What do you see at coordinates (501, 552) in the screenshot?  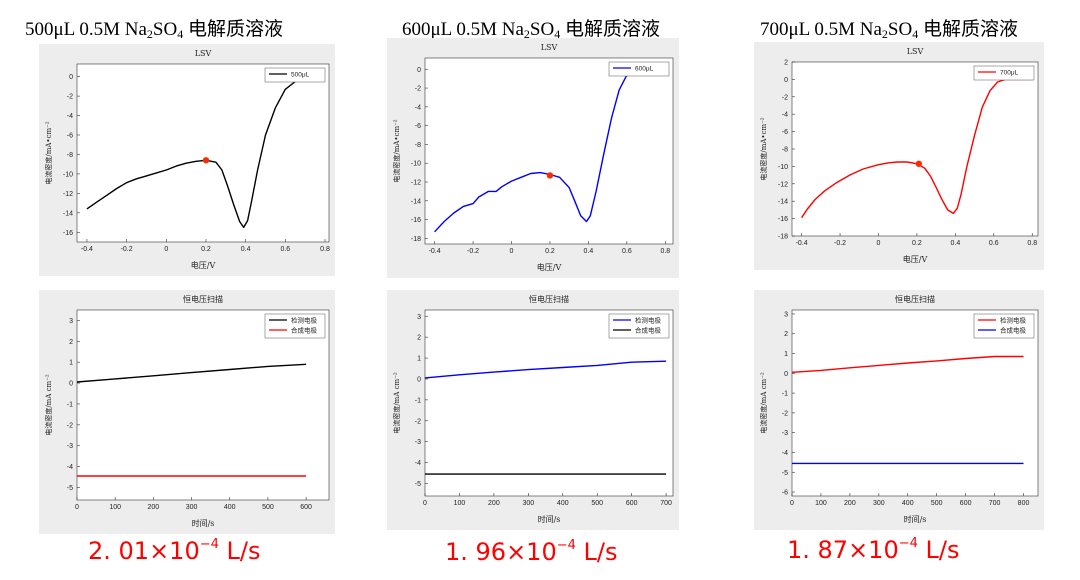 I see `rate-value: 1. 96×10` at bounding box center [501, 552].